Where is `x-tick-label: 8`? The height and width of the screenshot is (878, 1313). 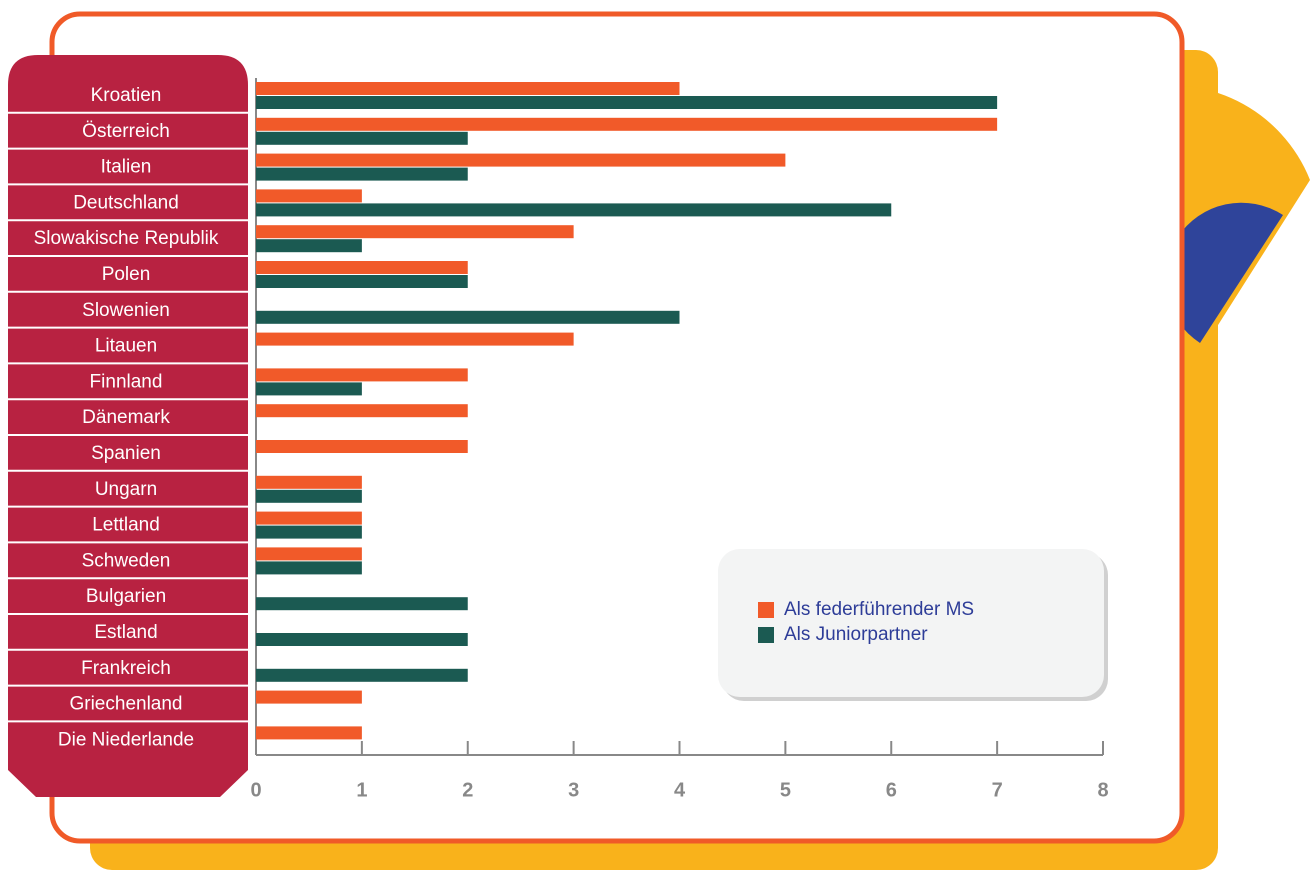
x-tick-label: 8 is located at coordinates (1102, 790).